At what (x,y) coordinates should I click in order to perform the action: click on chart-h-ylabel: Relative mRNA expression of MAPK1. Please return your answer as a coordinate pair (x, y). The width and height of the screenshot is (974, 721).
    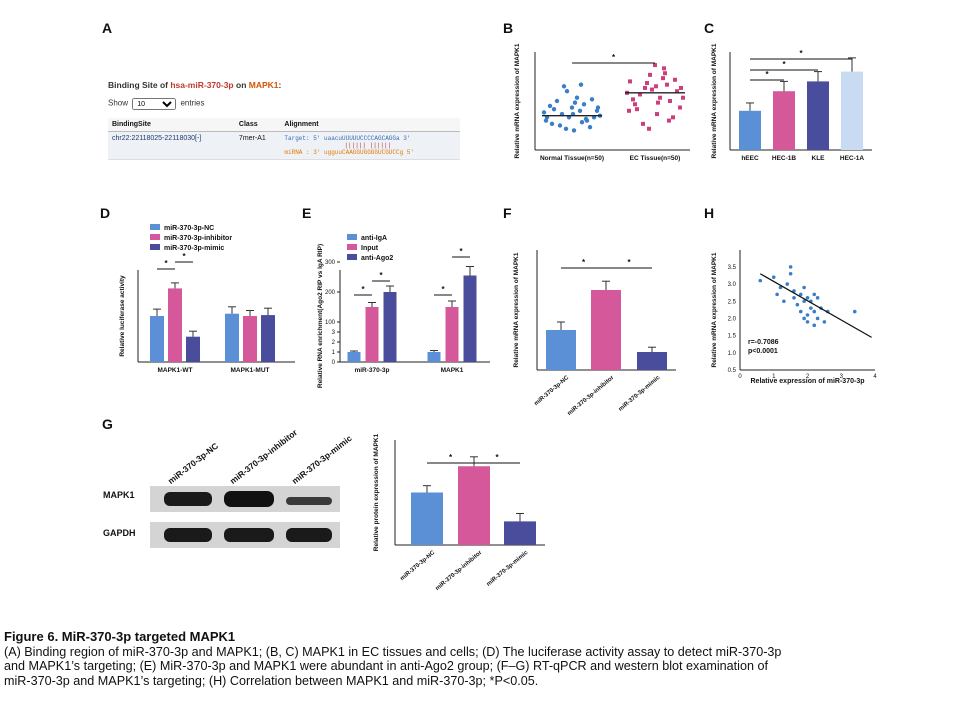
    Looking at the image, I should click on (714, 309).